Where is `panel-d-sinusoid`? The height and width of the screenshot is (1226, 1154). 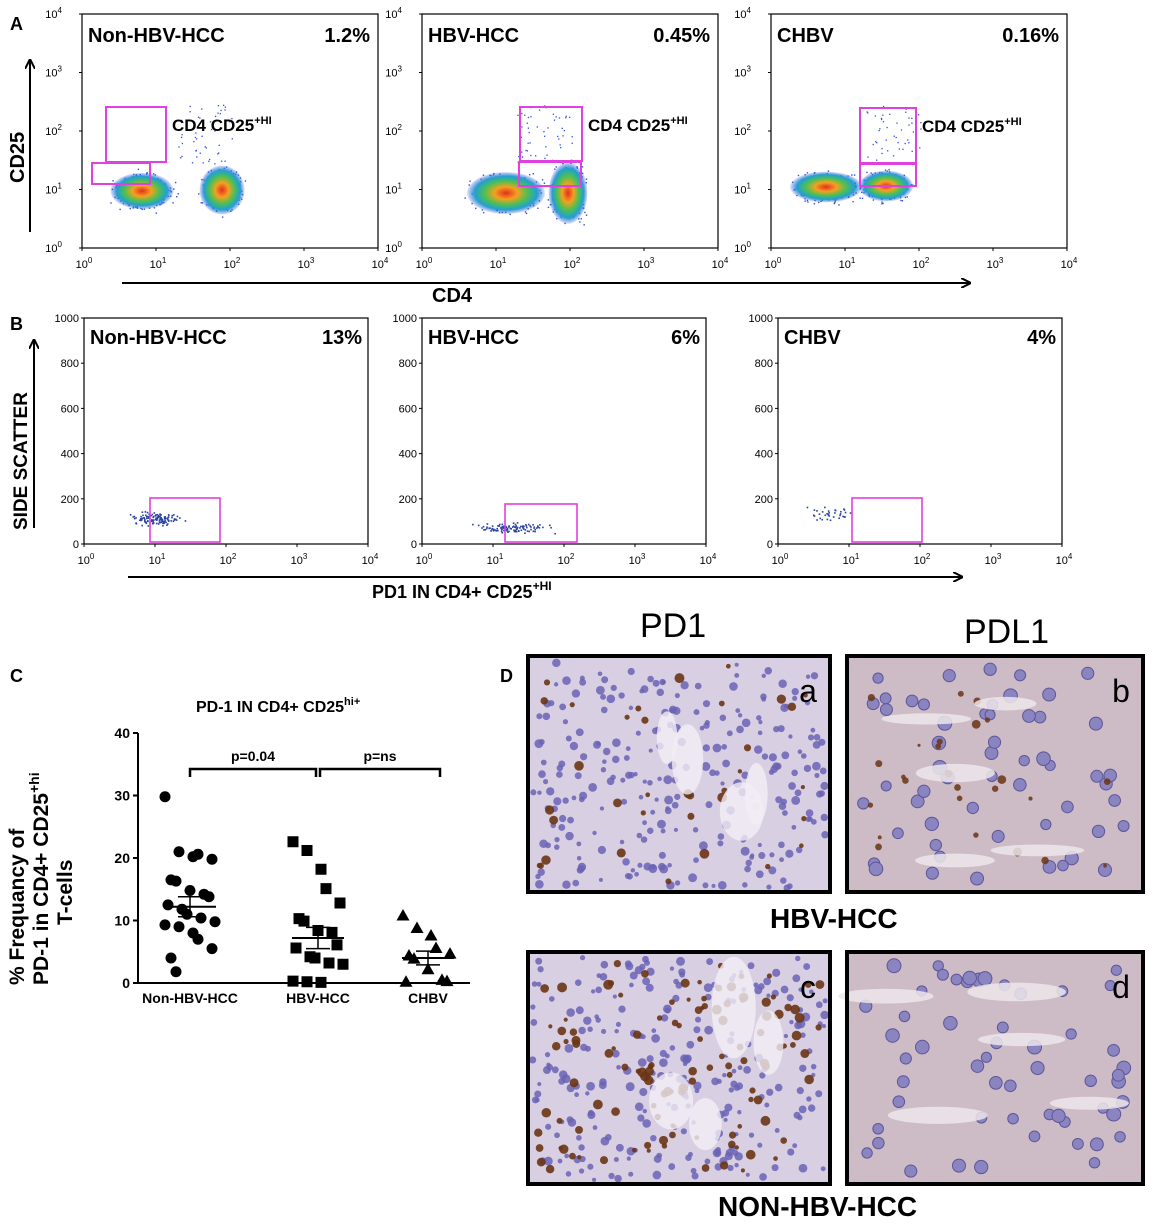
panel-d-sinusoid is located at coordinates (955, 773).